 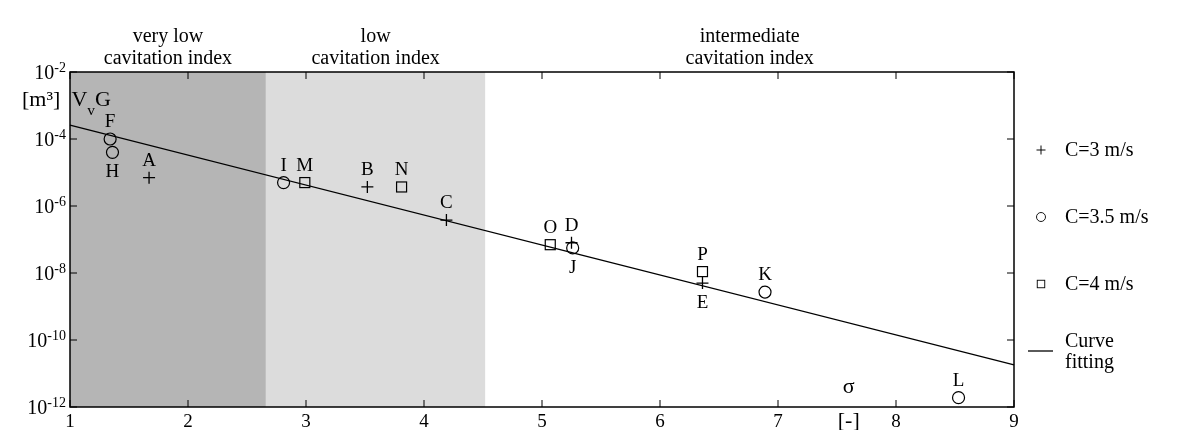 What do you see at coordinates (401, 168) in the screenshot?
I see `annotation: N` at bounding box center [401, 168].